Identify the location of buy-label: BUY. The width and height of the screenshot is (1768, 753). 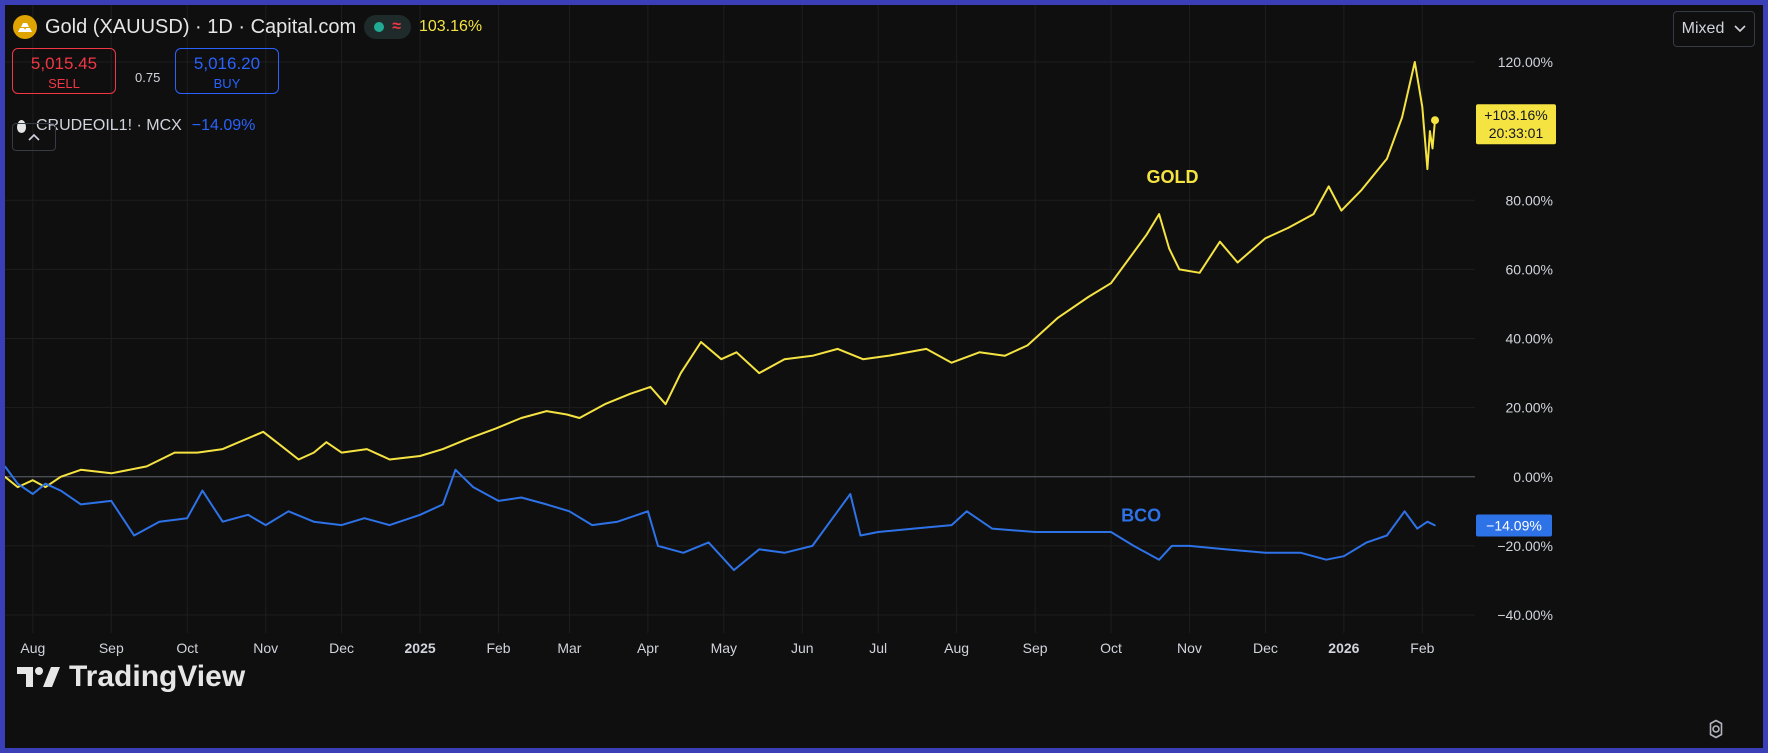
(227, 83).